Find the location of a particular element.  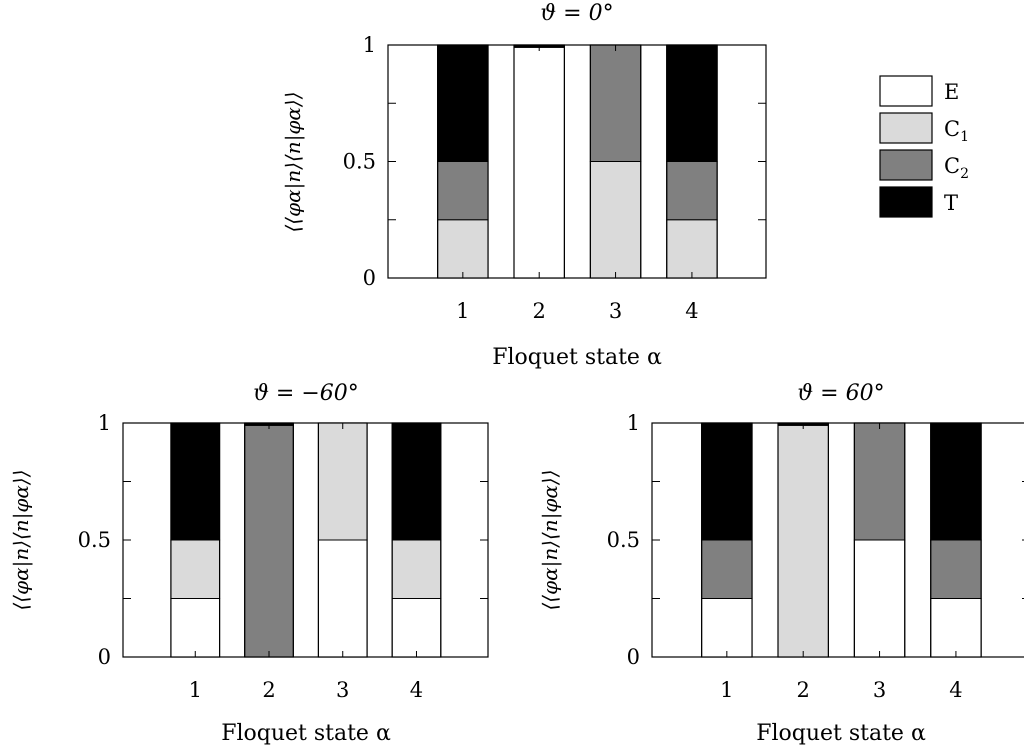

legend: E C1 C2 T is located at coordinates (924, 146).